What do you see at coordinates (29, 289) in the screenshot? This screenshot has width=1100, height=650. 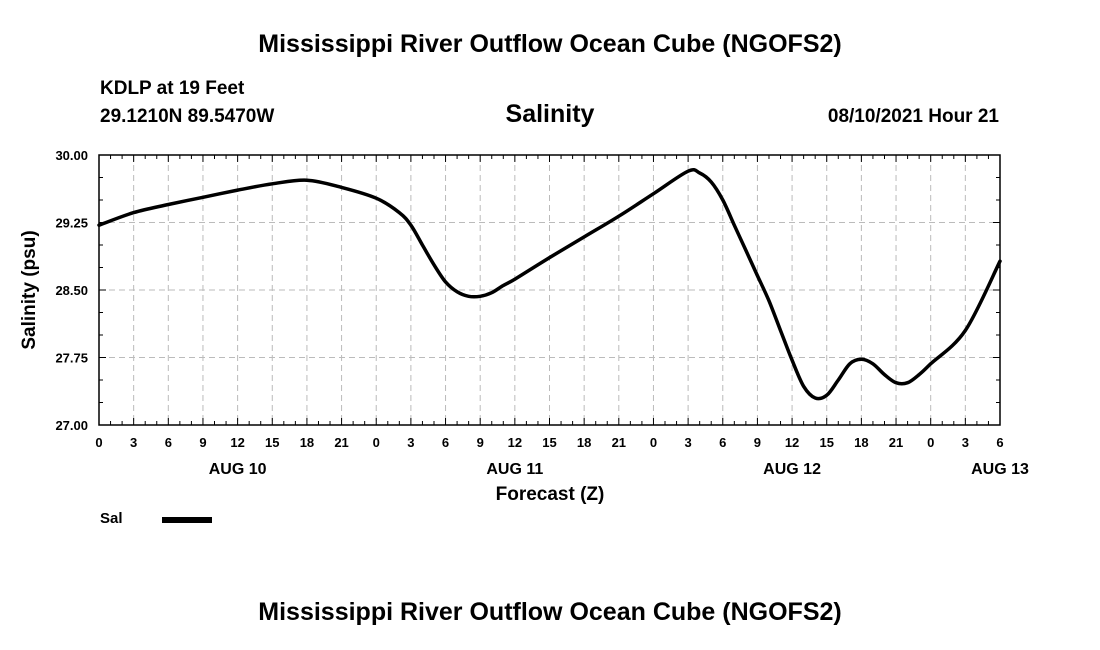 I see `y-axis-label: Salinity (psu)` at bounding box center [29, 289].